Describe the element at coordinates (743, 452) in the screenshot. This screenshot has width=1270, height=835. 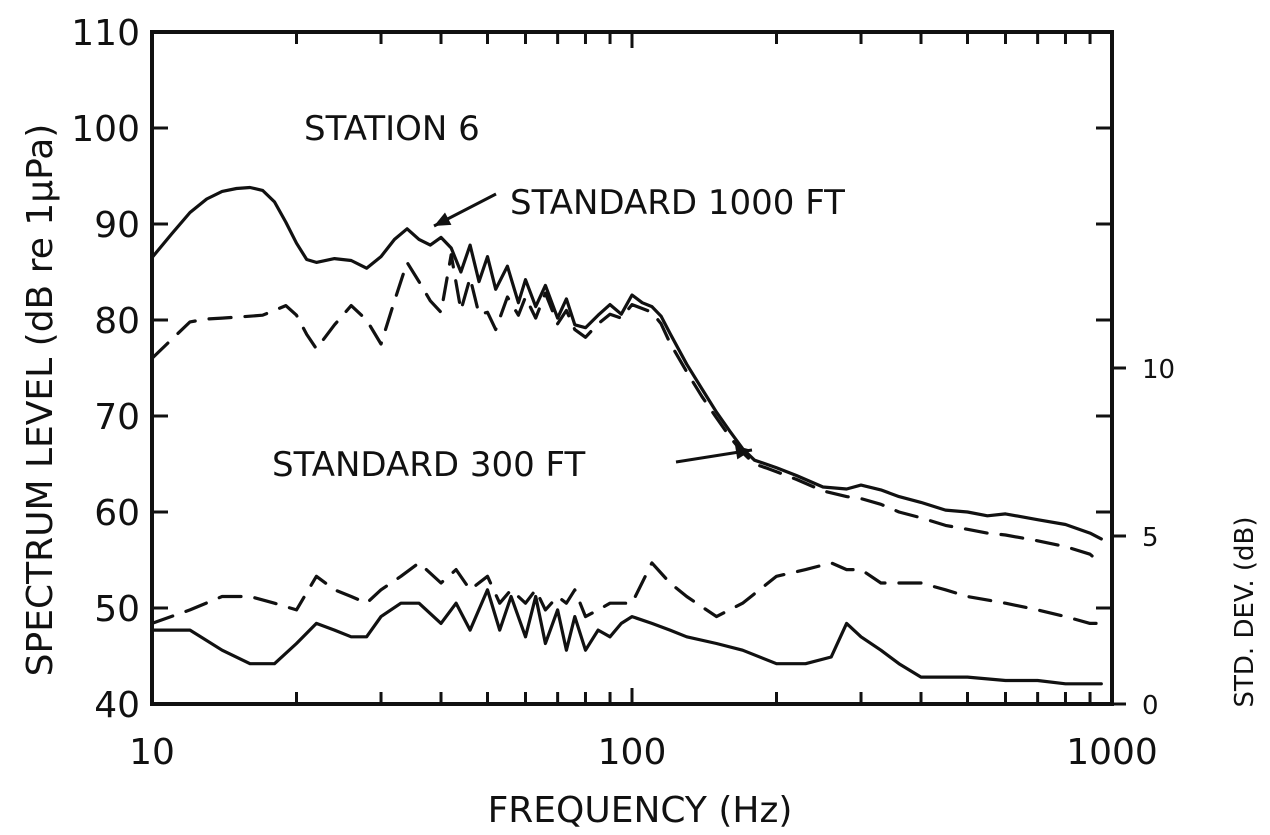
I see `arrow-standard-300-head` at that location.